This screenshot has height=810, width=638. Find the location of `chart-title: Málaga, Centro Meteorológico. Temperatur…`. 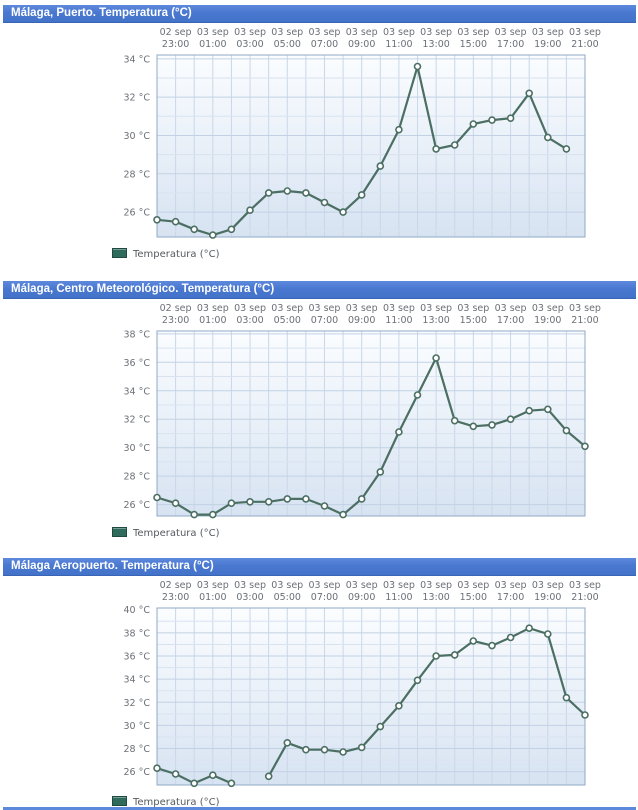

chart-title: Málaga, Centro Meteorológico. Temperatur… is located at coordinates (143, 289).